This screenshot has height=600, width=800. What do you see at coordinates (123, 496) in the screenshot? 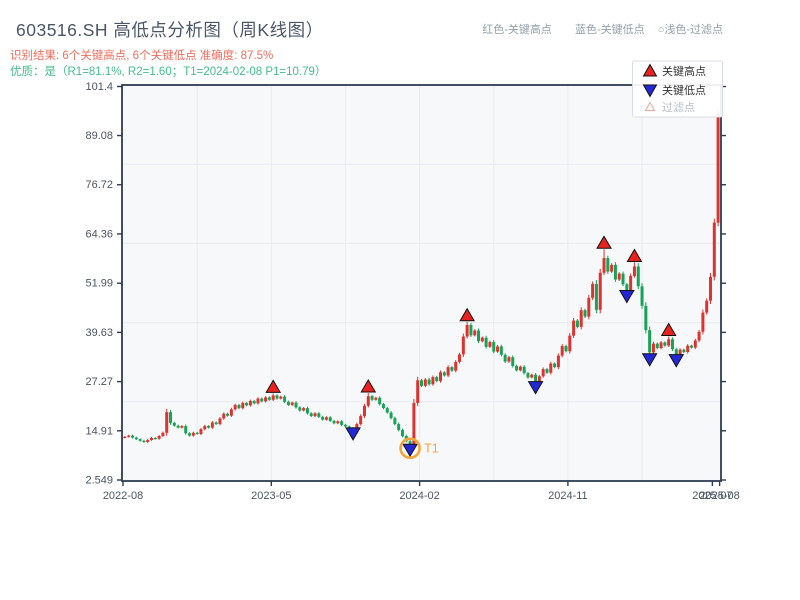
I see `x-axis-tick-label: 2022-08` at bounding box center [123, 496].